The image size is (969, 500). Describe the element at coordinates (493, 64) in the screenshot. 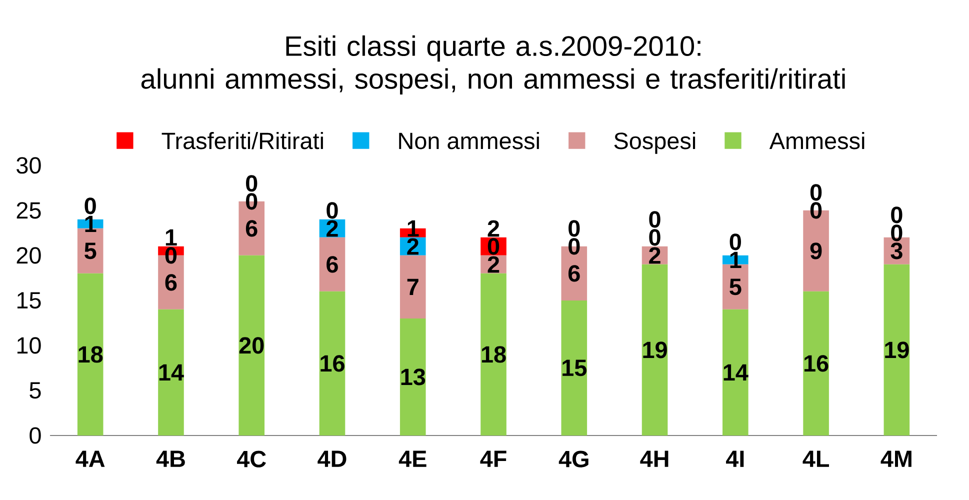

I see `chart-title: Esiti classi quarte a.s.2009-2010: alunni ammessi, sospesi, non ammessi e trasferiti/ritirati` at that location.